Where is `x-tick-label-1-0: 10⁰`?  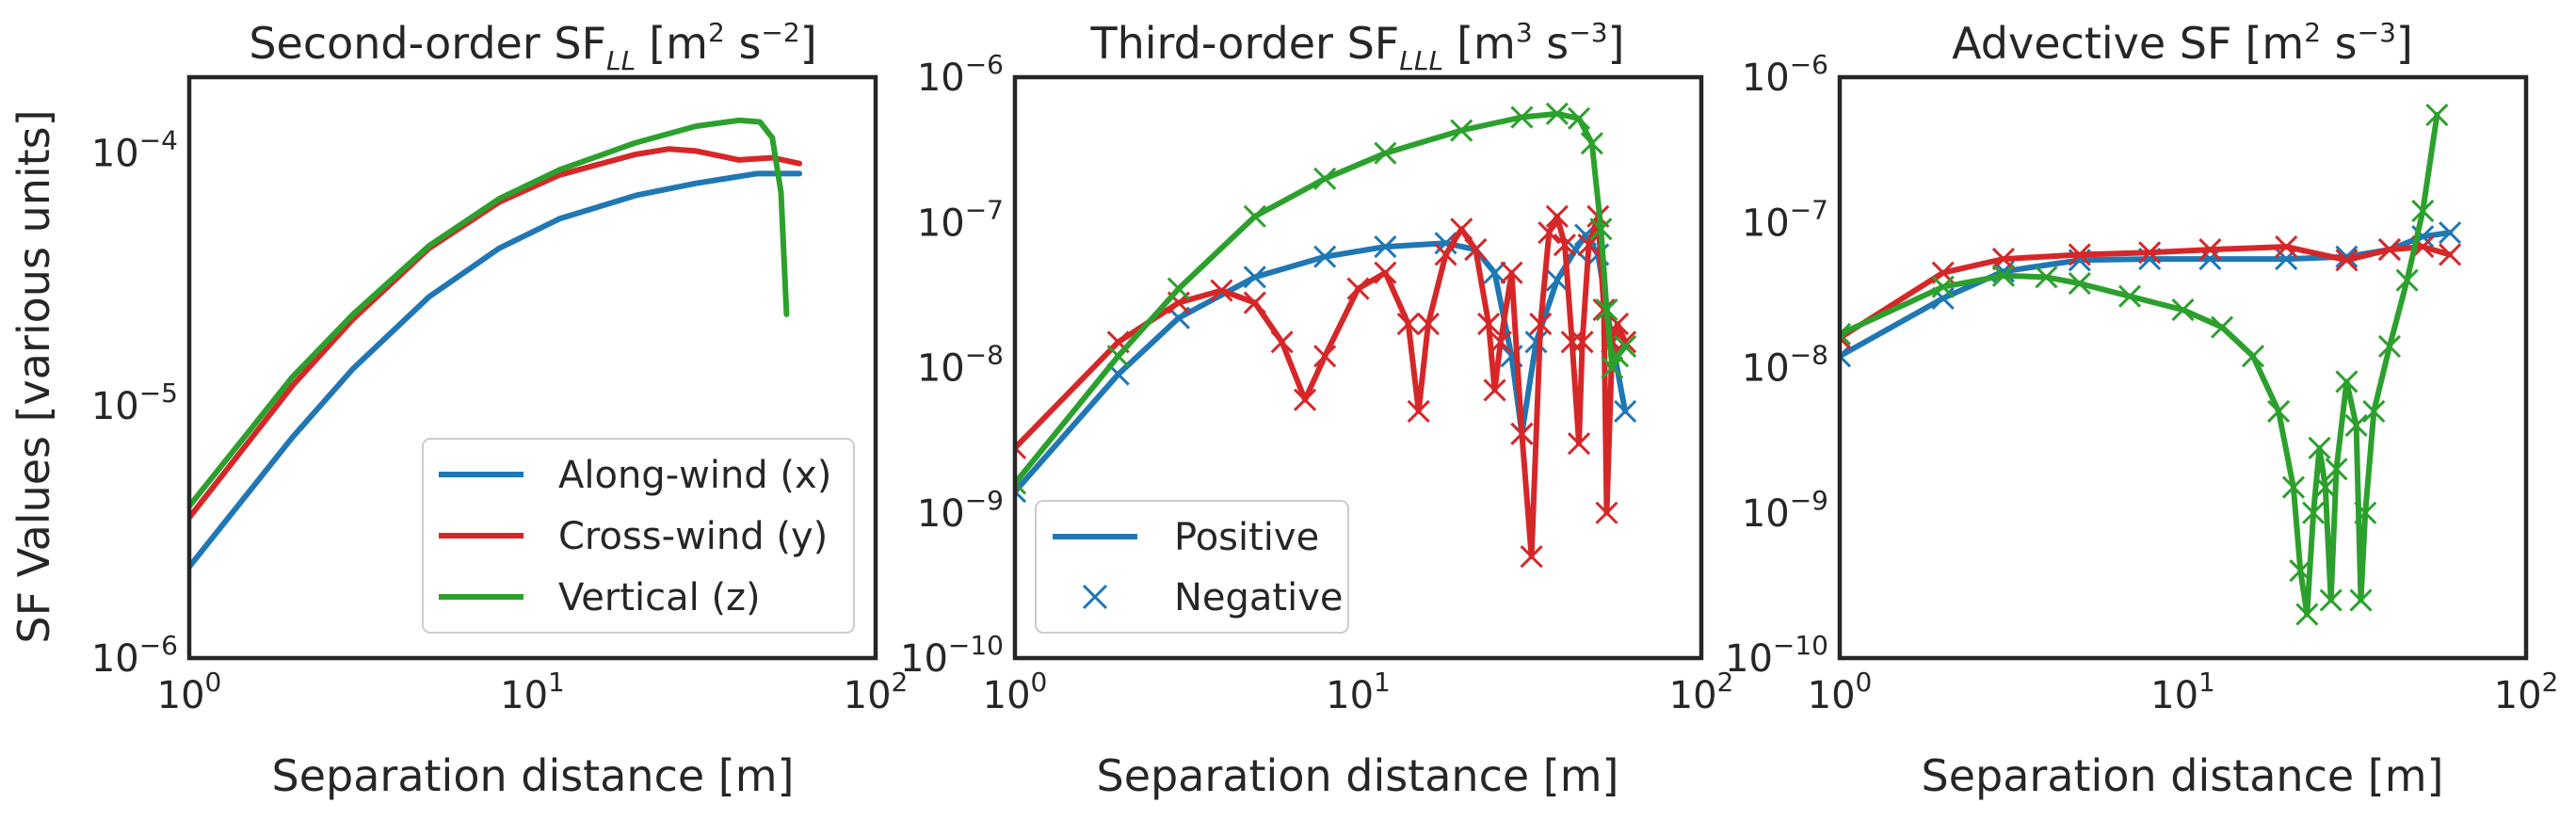 x-tick-label-1-0: 10⁰ is located at coordinates (1015, 692).